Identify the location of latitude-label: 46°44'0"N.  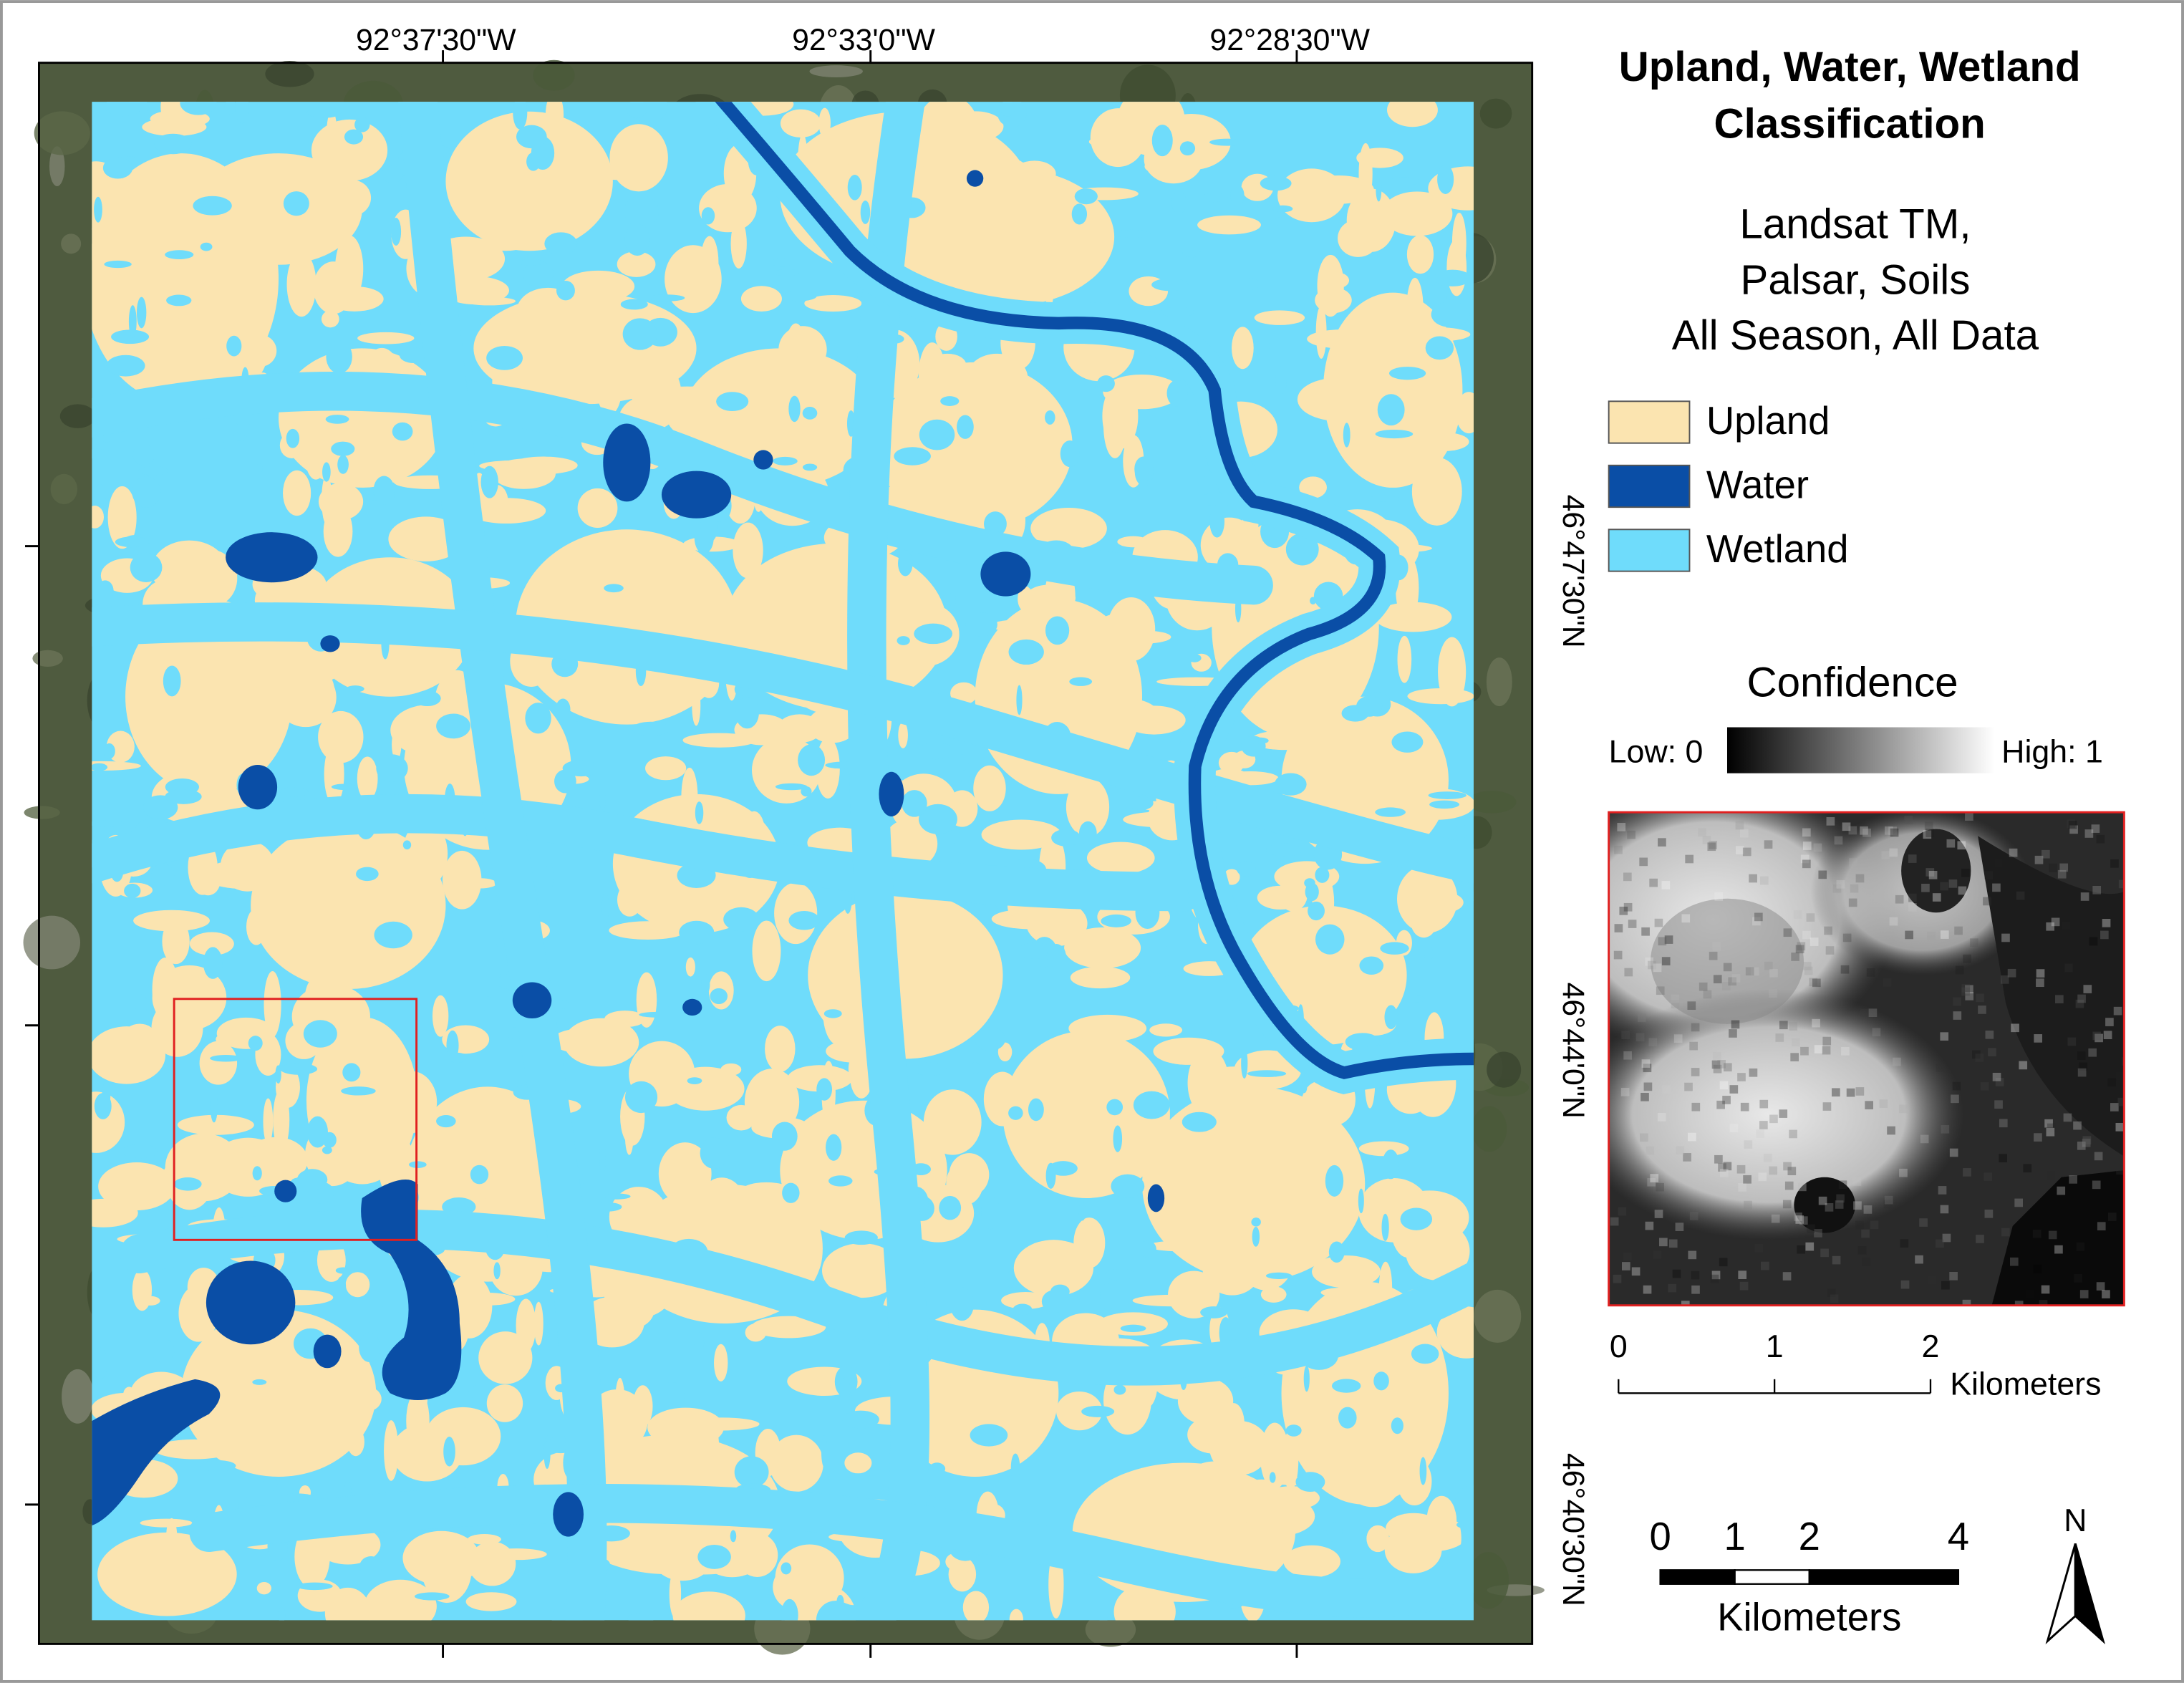
(1573, 1051).